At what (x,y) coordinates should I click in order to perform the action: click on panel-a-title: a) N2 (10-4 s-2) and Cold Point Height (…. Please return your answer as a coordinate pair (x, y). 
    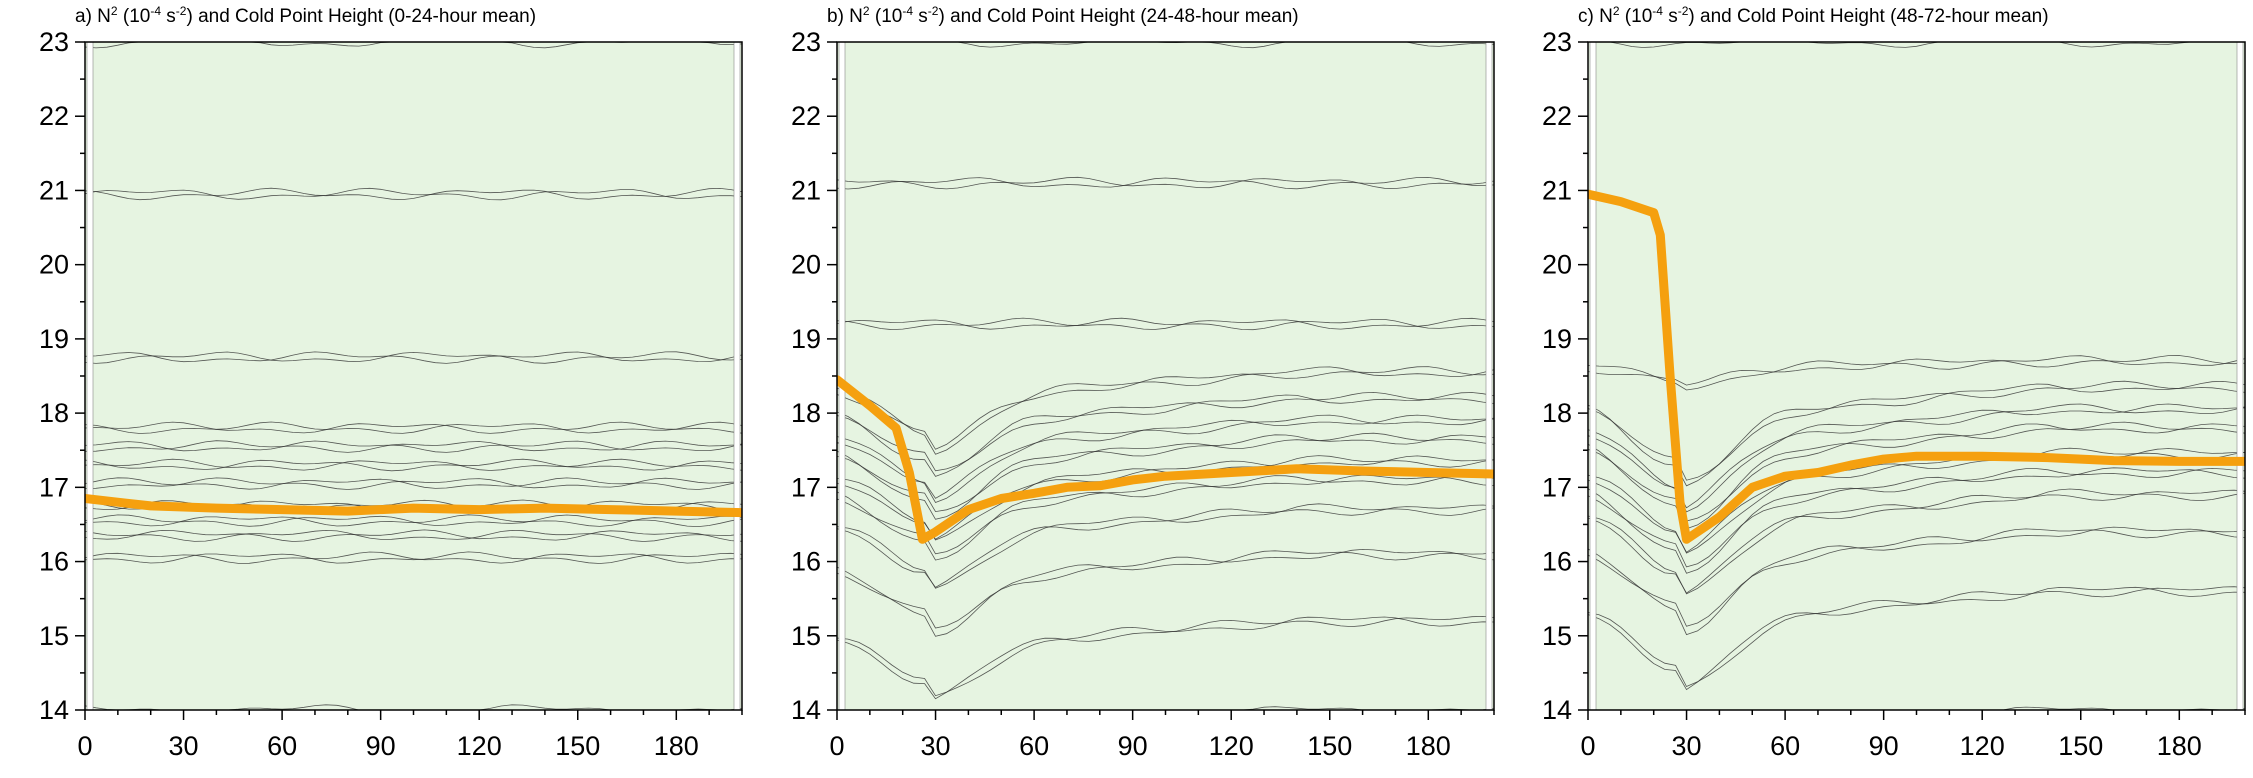
    Looking at the image, I should click on (305, 15).